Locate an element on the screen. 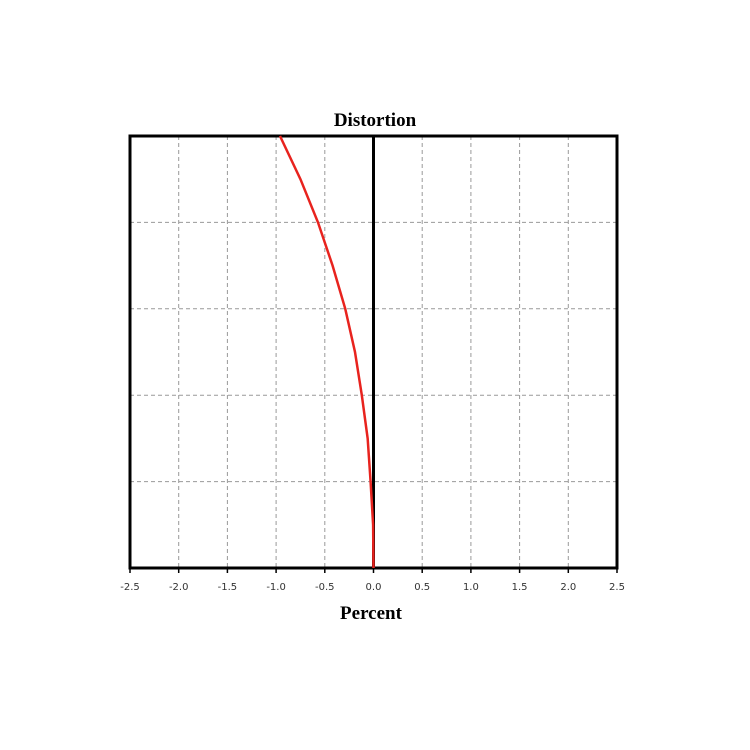 The width and height of the screenshot is (750, 750). x-tick-label: -1.5 is located at coordinates (228, 587).